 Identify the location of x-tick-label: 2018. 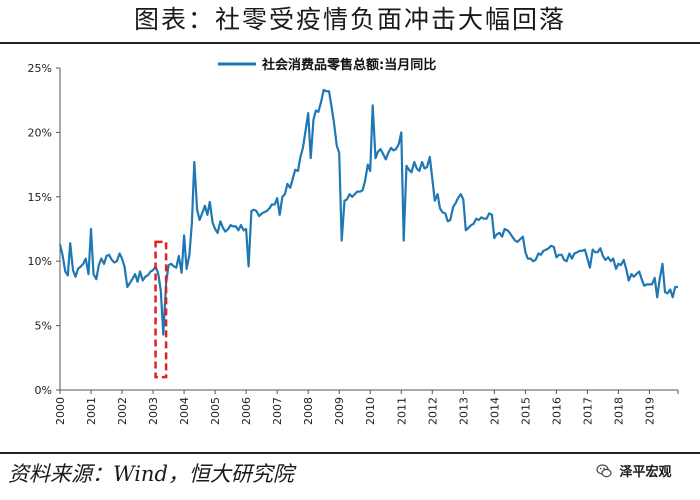
(618, 411).